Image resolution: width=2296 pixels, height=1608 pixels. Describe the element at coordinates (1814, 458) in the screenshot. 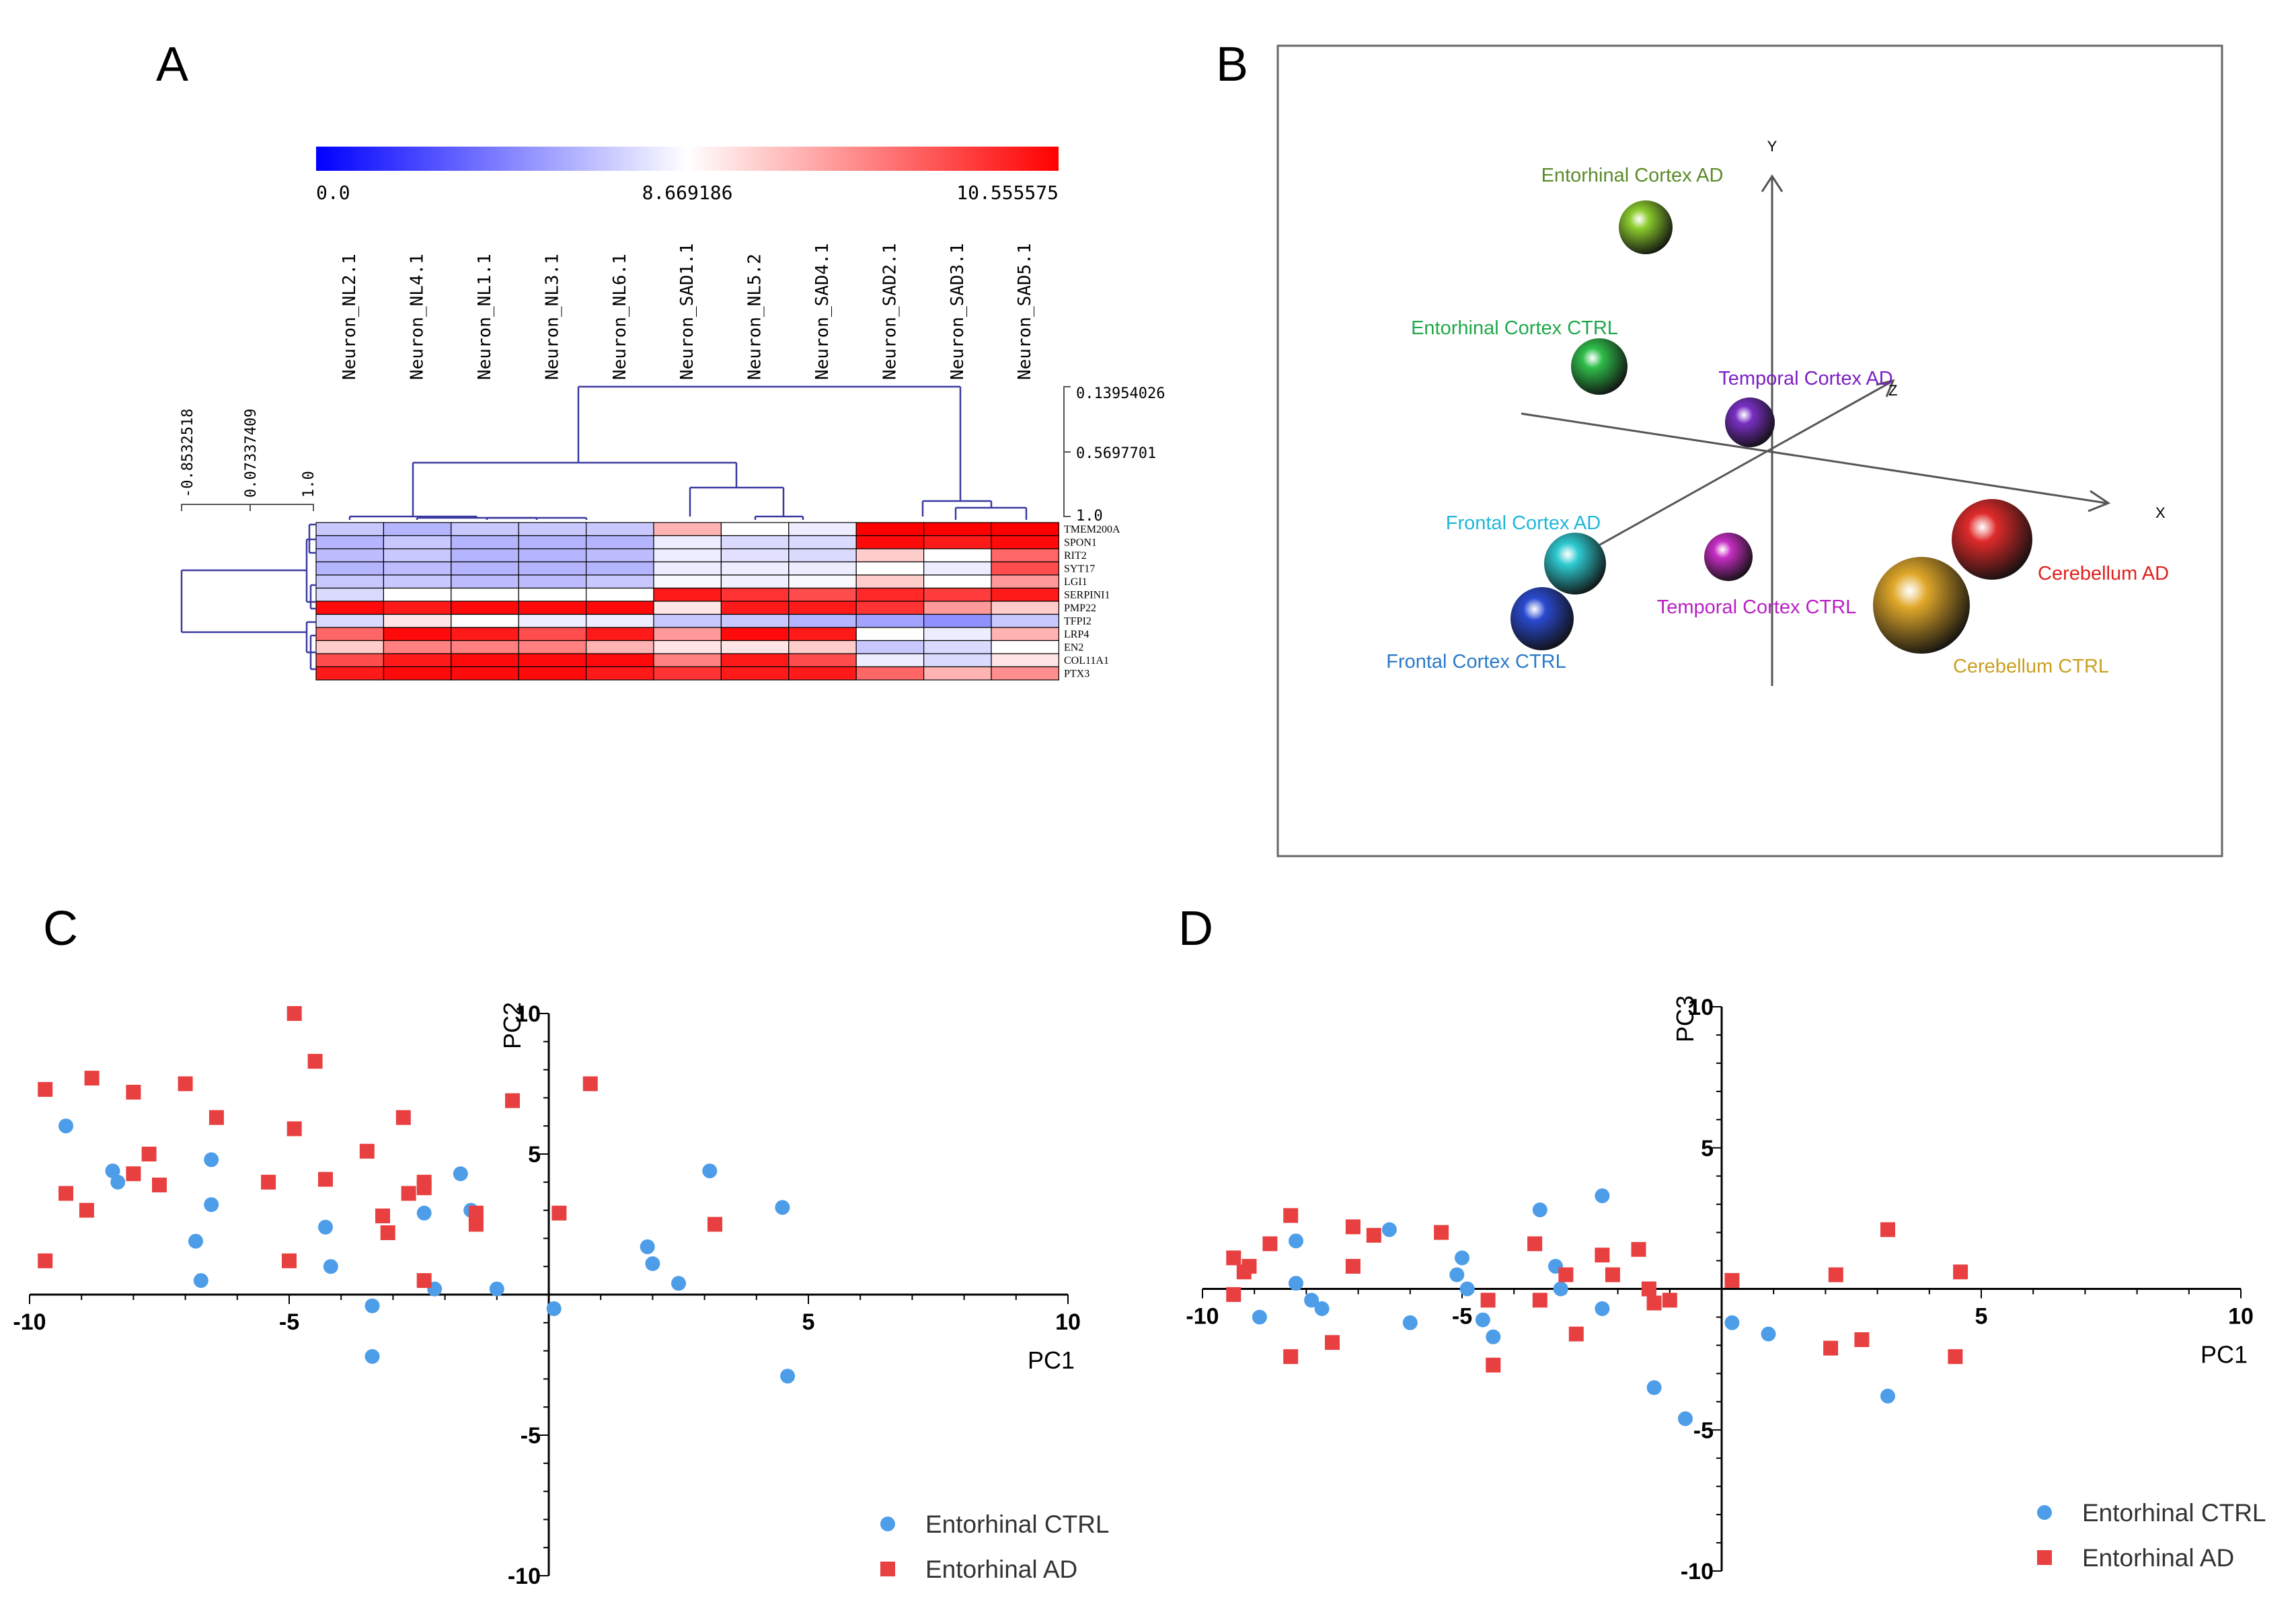

I see `x-axis-line` at that location.